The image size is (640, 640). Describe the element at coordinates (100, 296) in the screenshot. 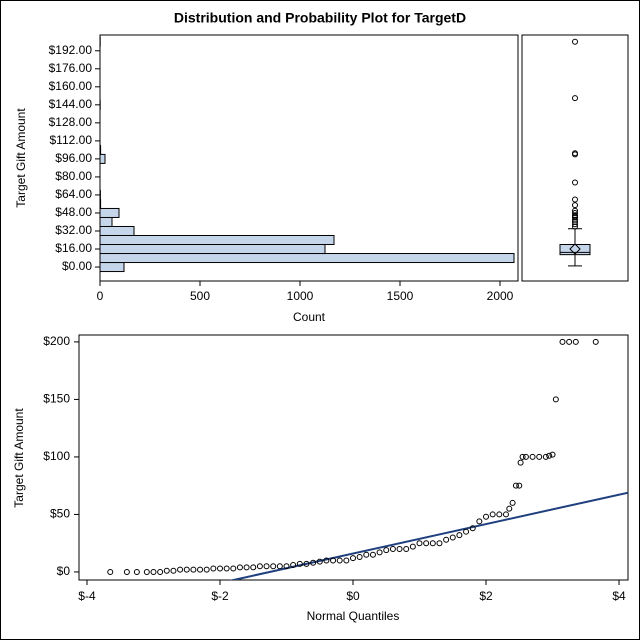

I see `x-tick-label: 0` at that location.